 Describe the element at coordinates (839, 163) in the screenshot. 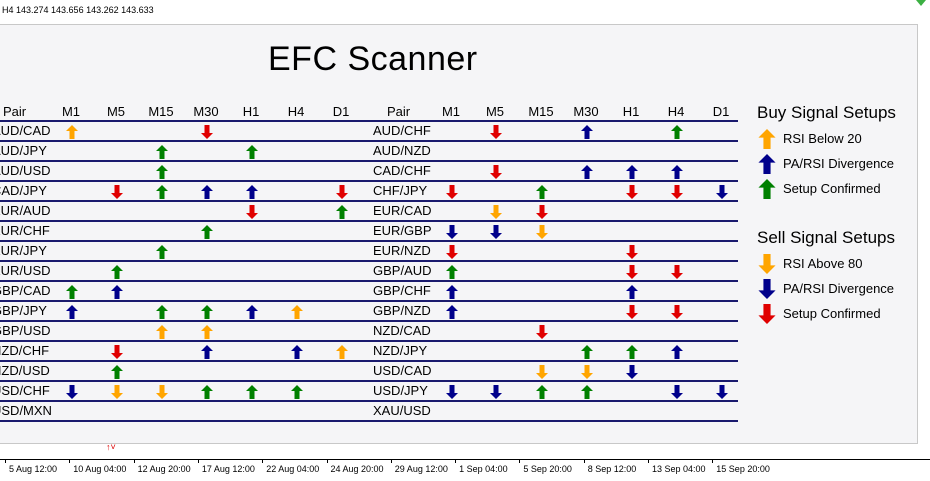

I see `buy-legend-label: PA/RSI Divergence` at that location.